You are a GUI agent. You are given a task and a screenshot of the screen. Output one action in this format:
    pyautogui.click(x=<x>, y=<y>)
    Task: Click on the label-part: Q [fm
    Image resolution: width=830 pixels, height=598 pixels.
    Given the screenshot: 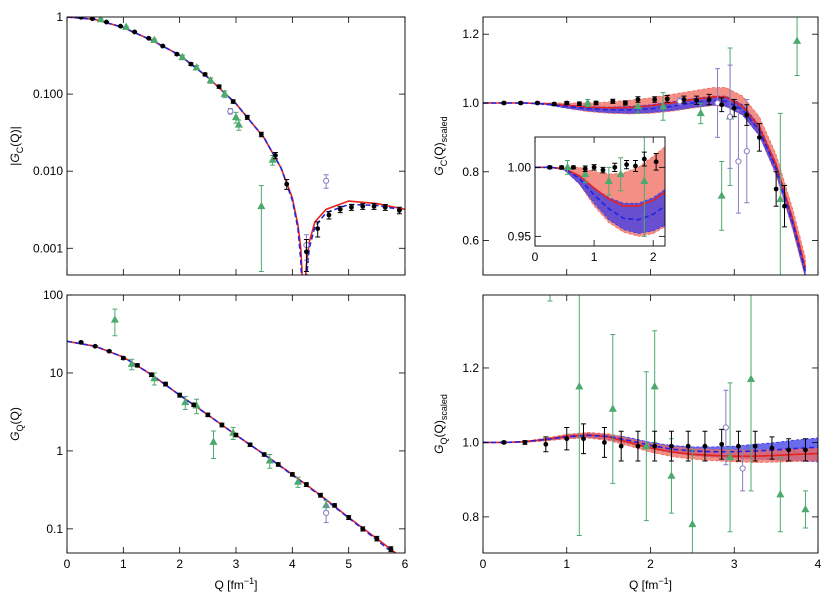 What is the action you would take?
    pyautogui.click(x=229, y=585)
    